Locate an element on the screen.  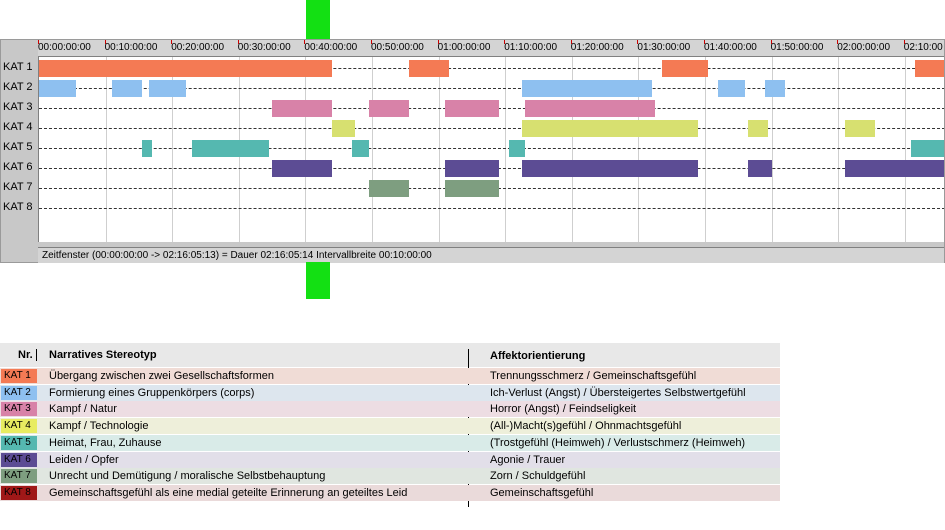
ruler-tick-label: 00:50:00:00 is located at coordinates (397, 47).